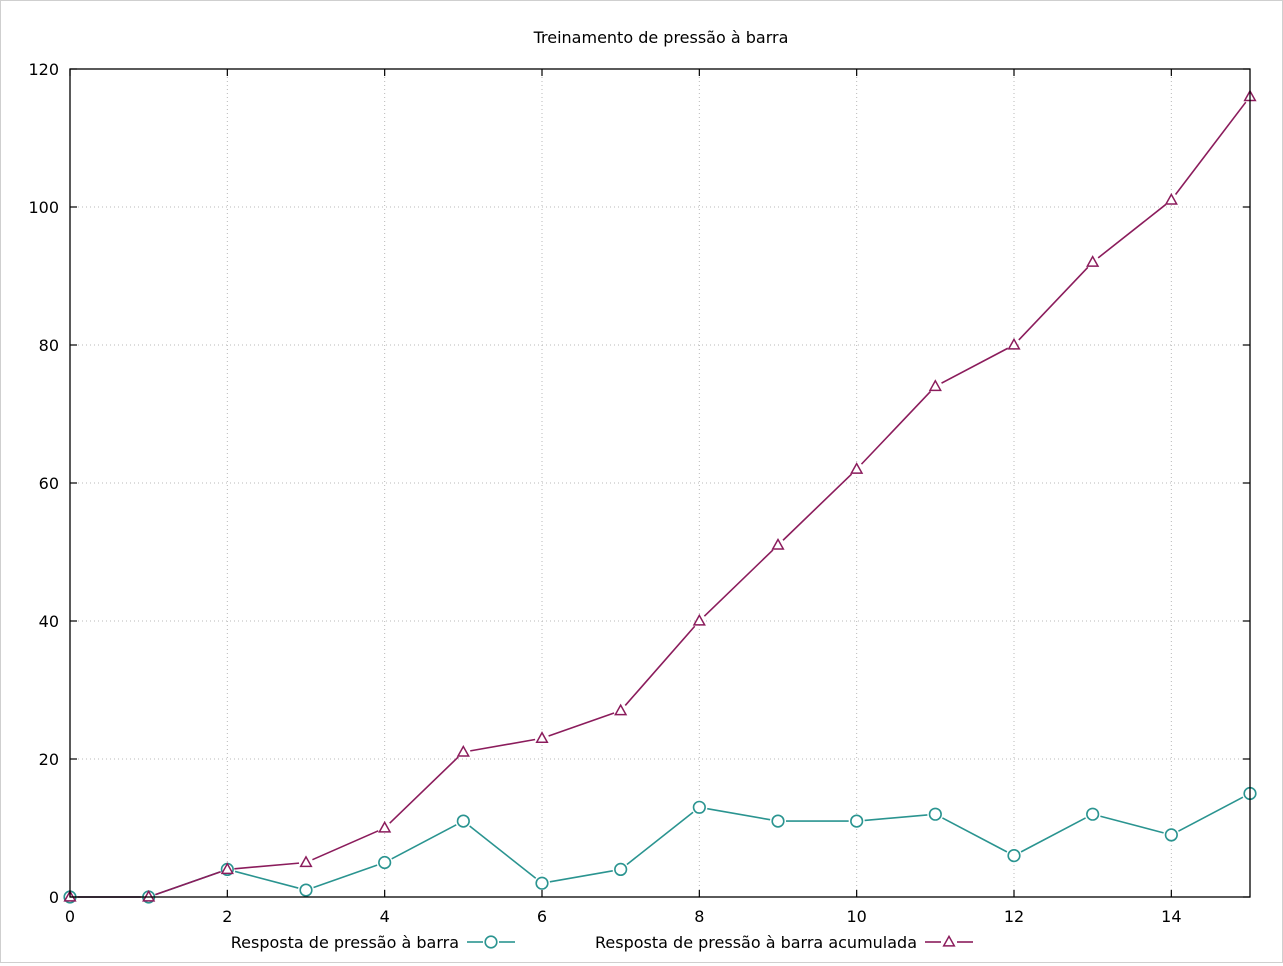  I want to click on x-tick-label: 2, so click(227, 916).